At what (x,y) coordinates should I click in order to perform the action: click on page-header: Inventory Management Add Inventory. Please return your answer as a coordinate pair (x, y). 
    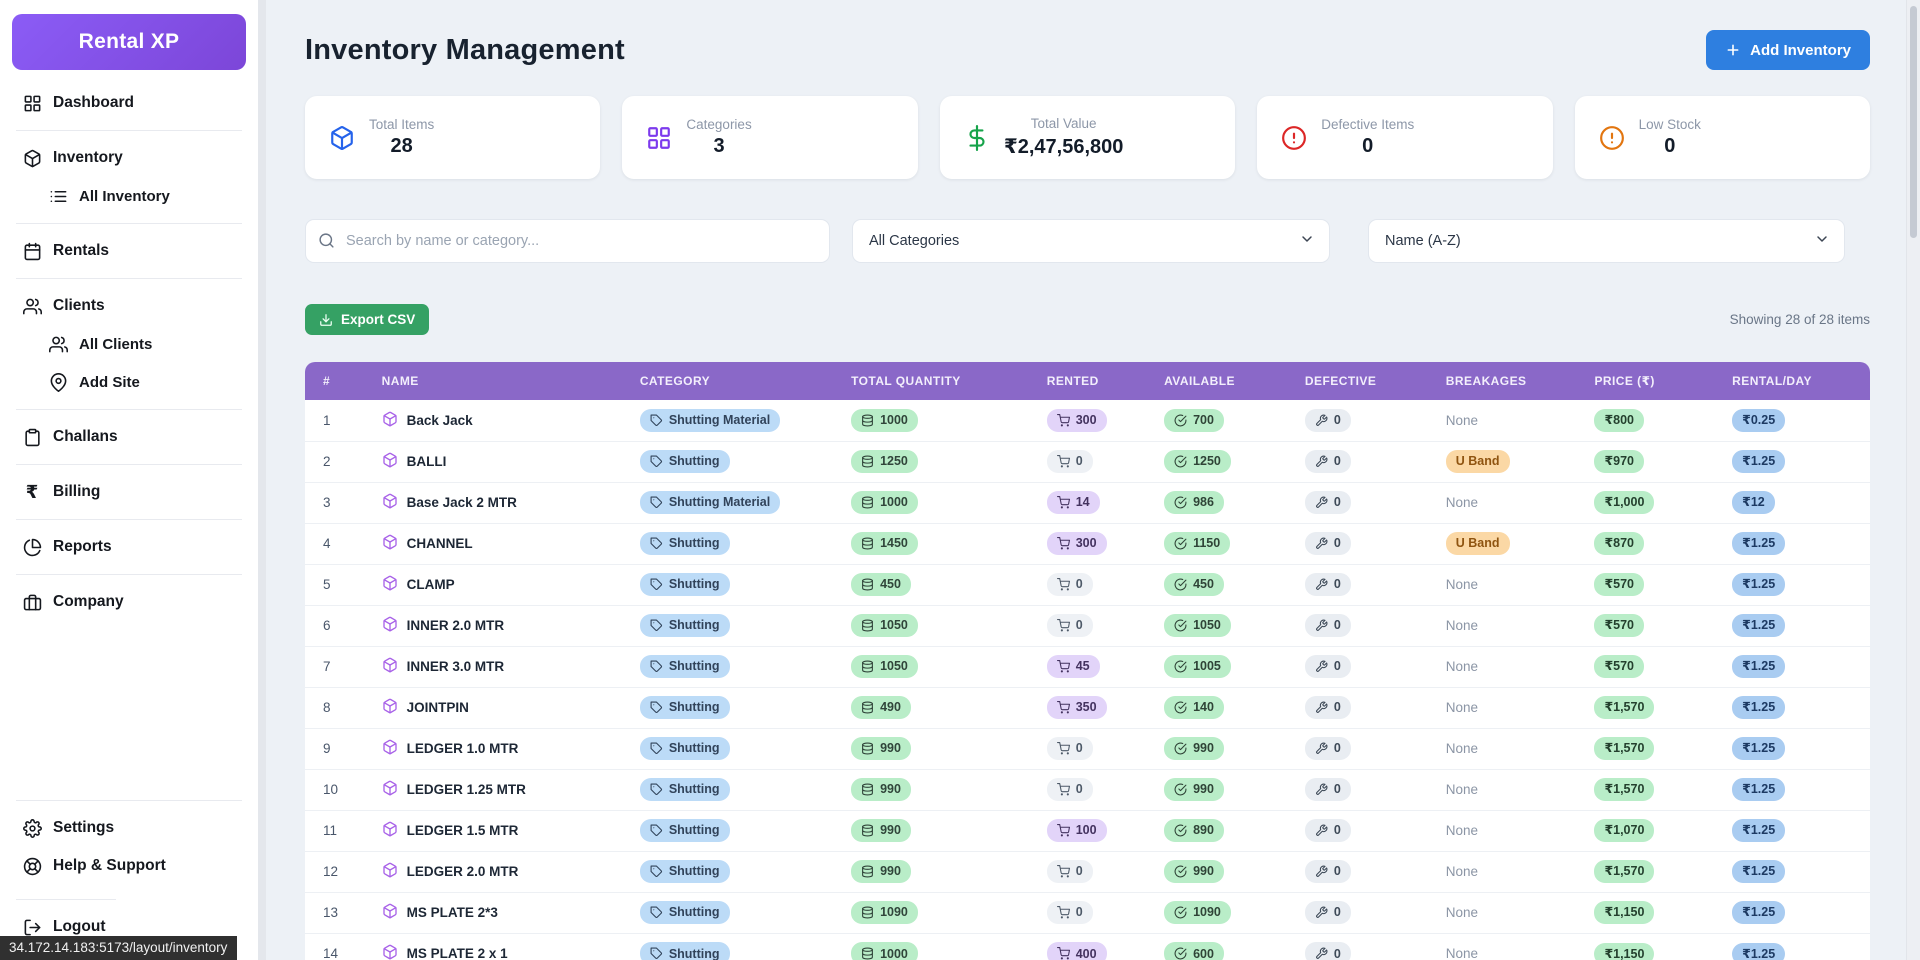
    Looking at the image, I should click on (1087, 50).